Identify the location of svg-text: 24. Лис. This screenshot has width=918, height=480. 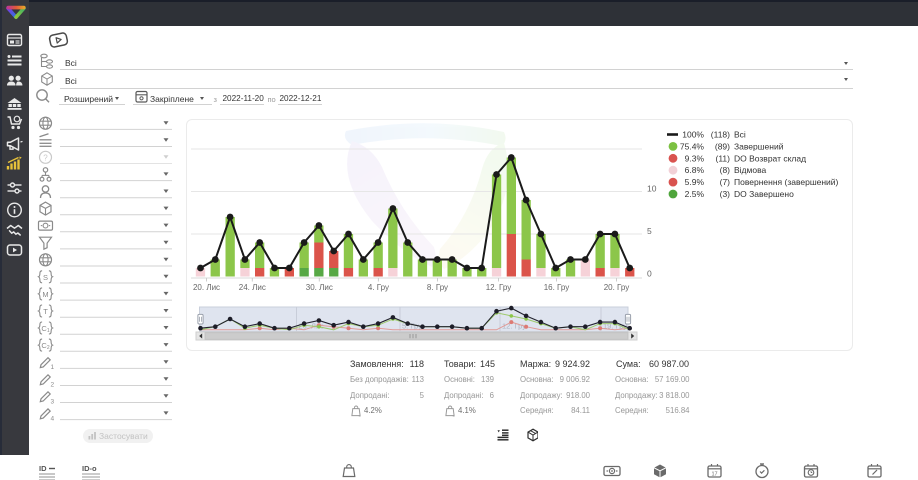
(252, 287).